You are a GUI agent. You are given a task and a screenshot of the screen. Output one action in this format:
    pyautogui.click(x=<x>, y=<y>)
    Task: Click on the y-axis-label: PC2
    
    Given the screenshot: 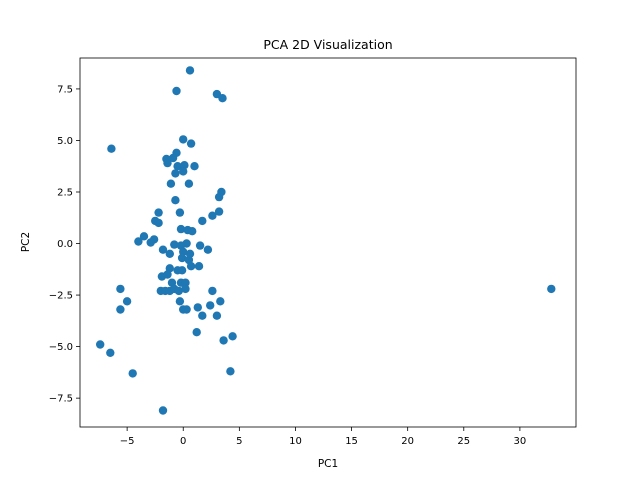 What is the action you would take?
    pyautogui.click(x=26, y=242)
    